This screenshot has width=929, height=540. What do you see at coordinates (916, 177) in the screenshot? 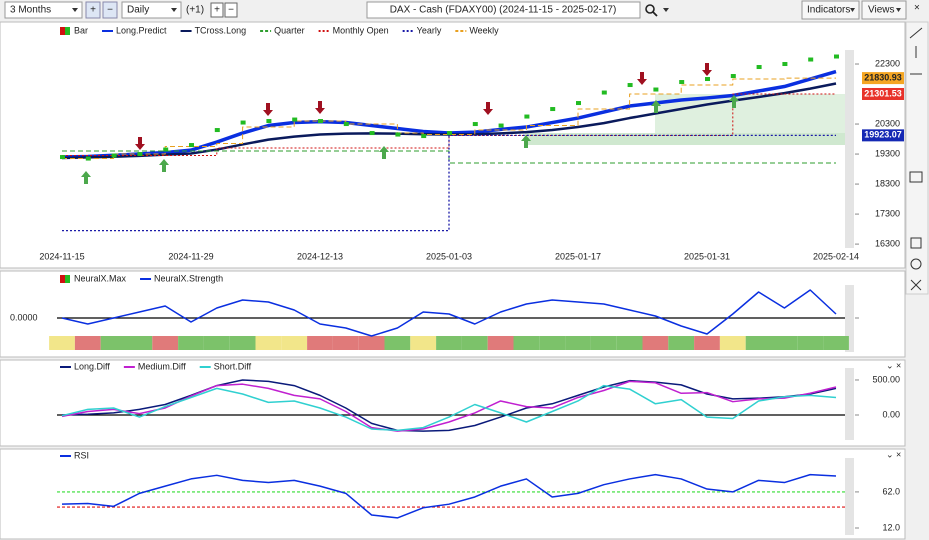
I see `tool-note` at bounding box center [916, 177].